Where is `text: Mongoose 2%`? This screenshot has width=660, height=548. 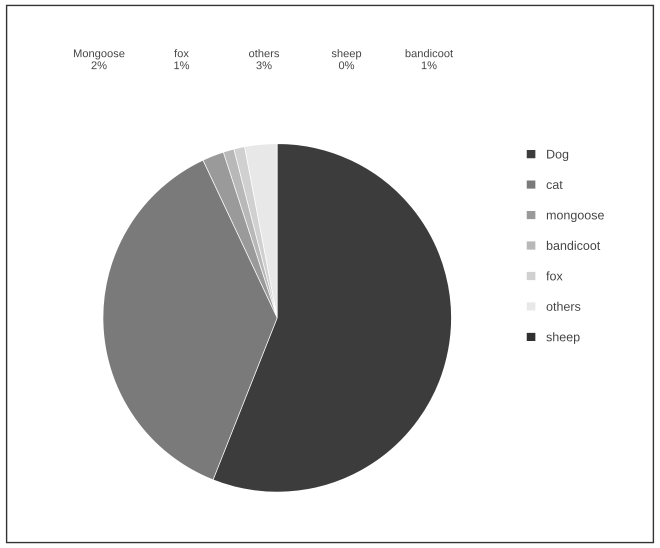 text: Mongoose 2% is located at coordinates (99, 60).